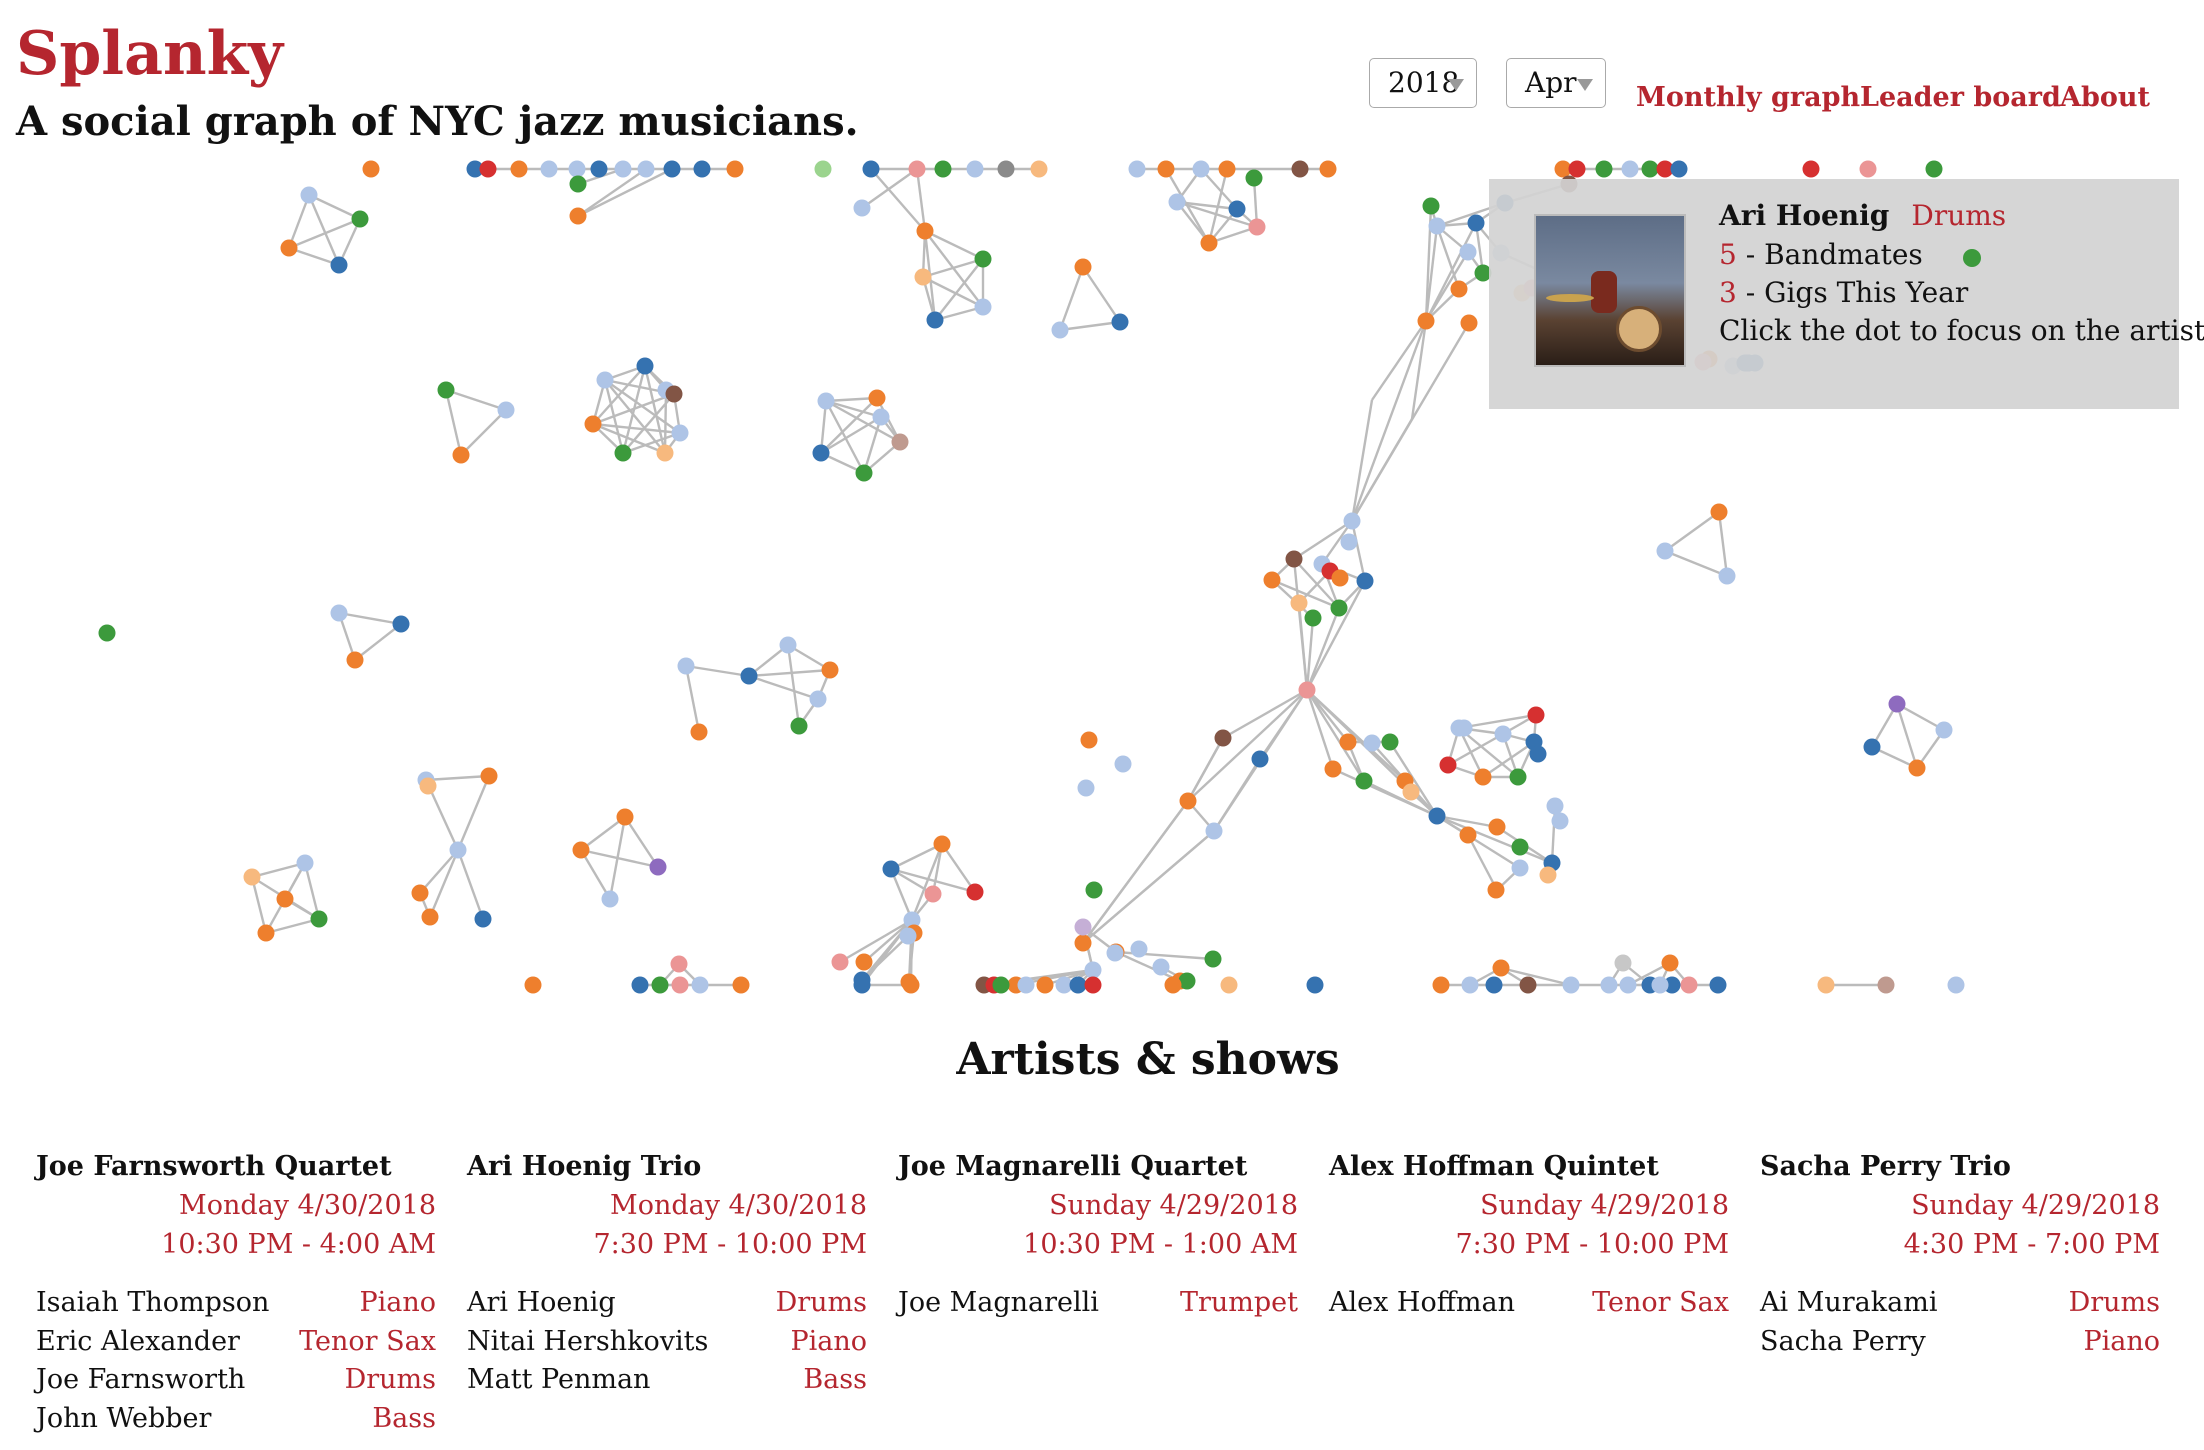  I want to click on member-row: Eric Alexander Tenor Sax, so click(236, 1342).